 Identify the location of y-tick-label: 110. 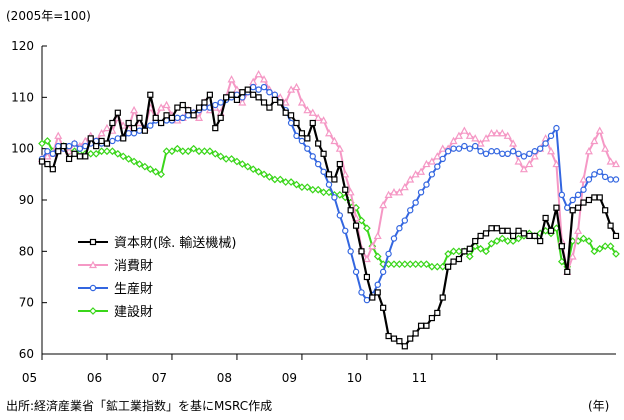
(22, 97).